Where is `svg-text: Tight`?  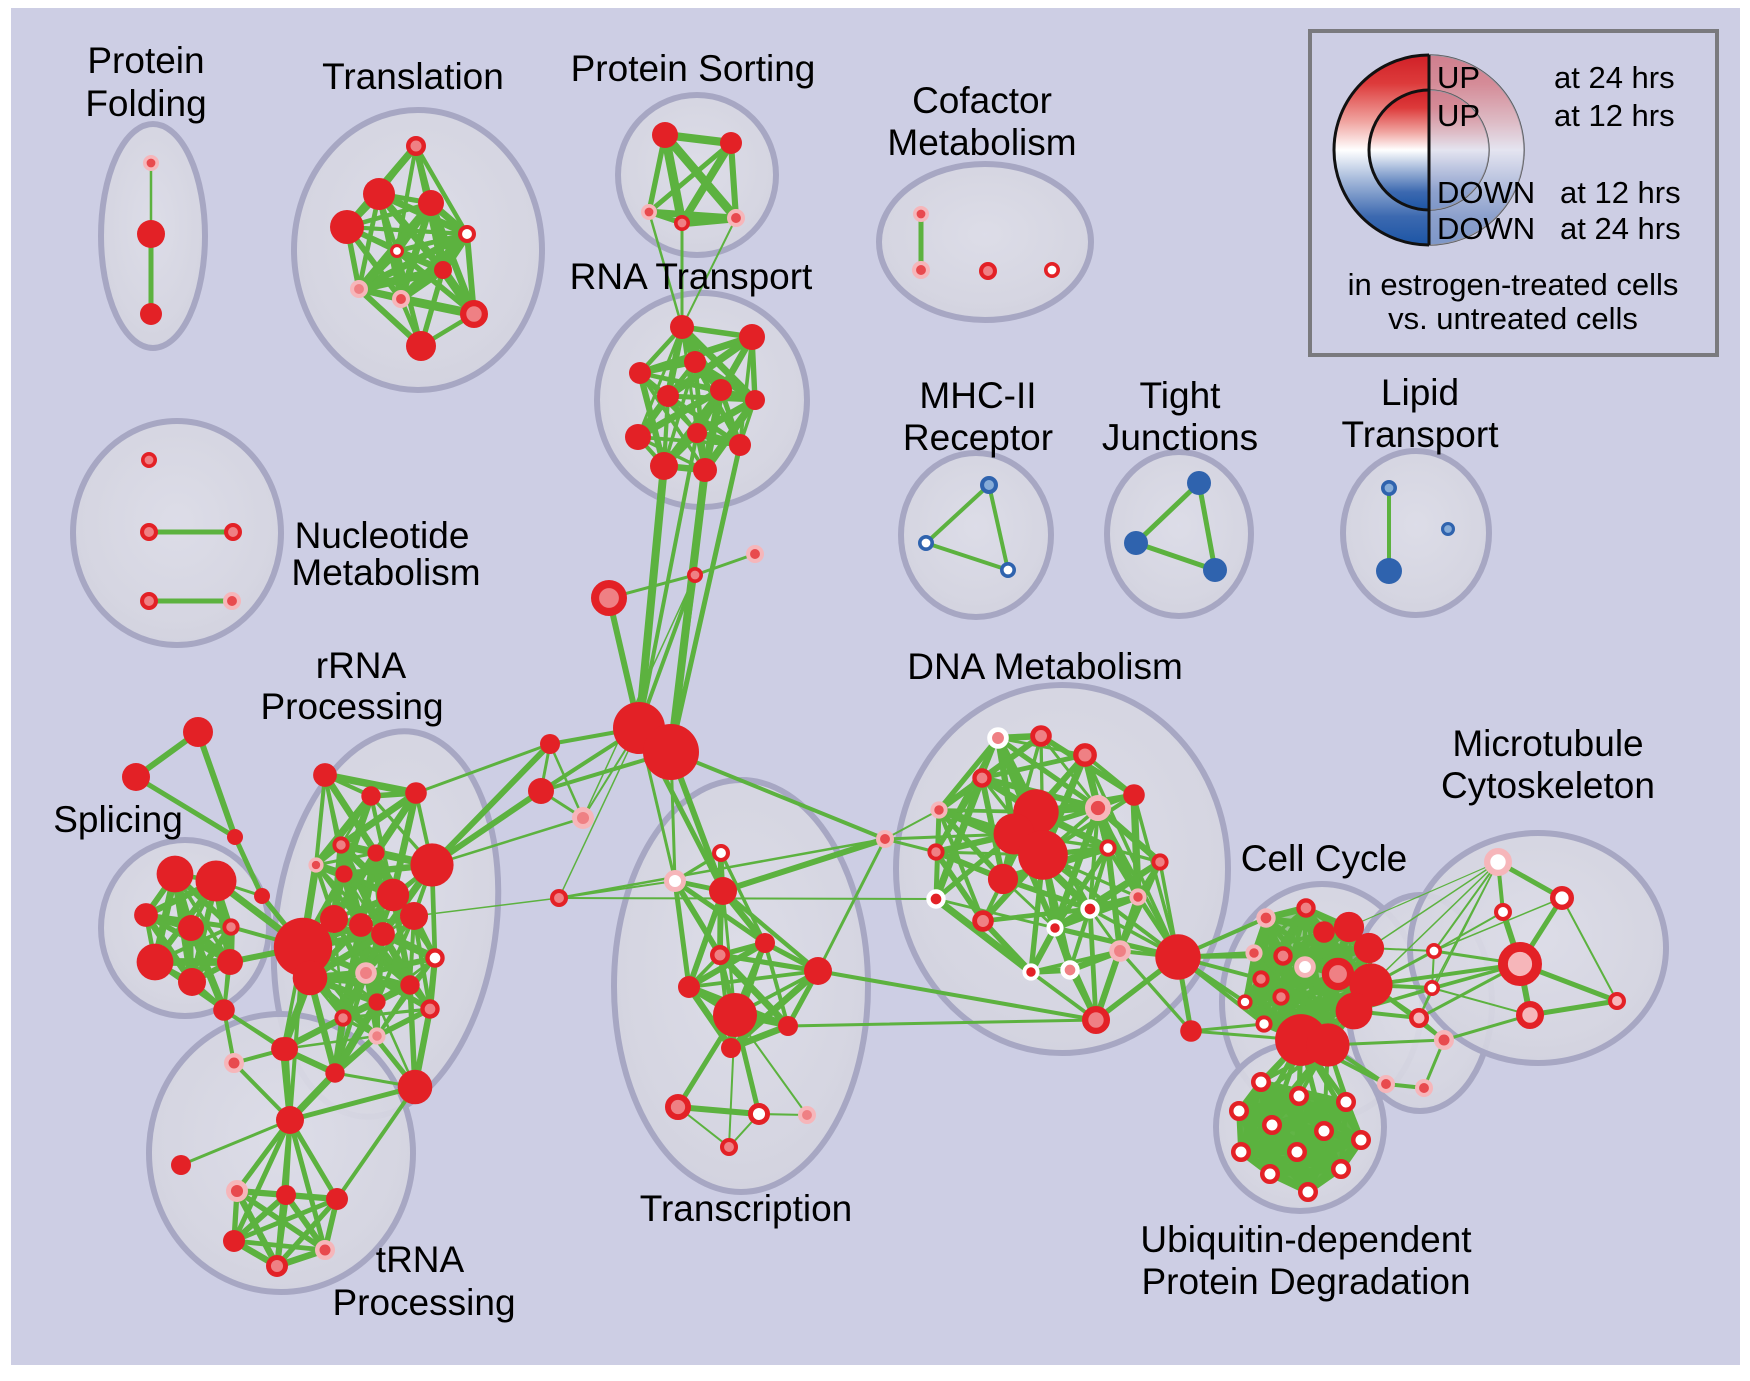 svg-text: Tight is located at coordinates (1181, 395).